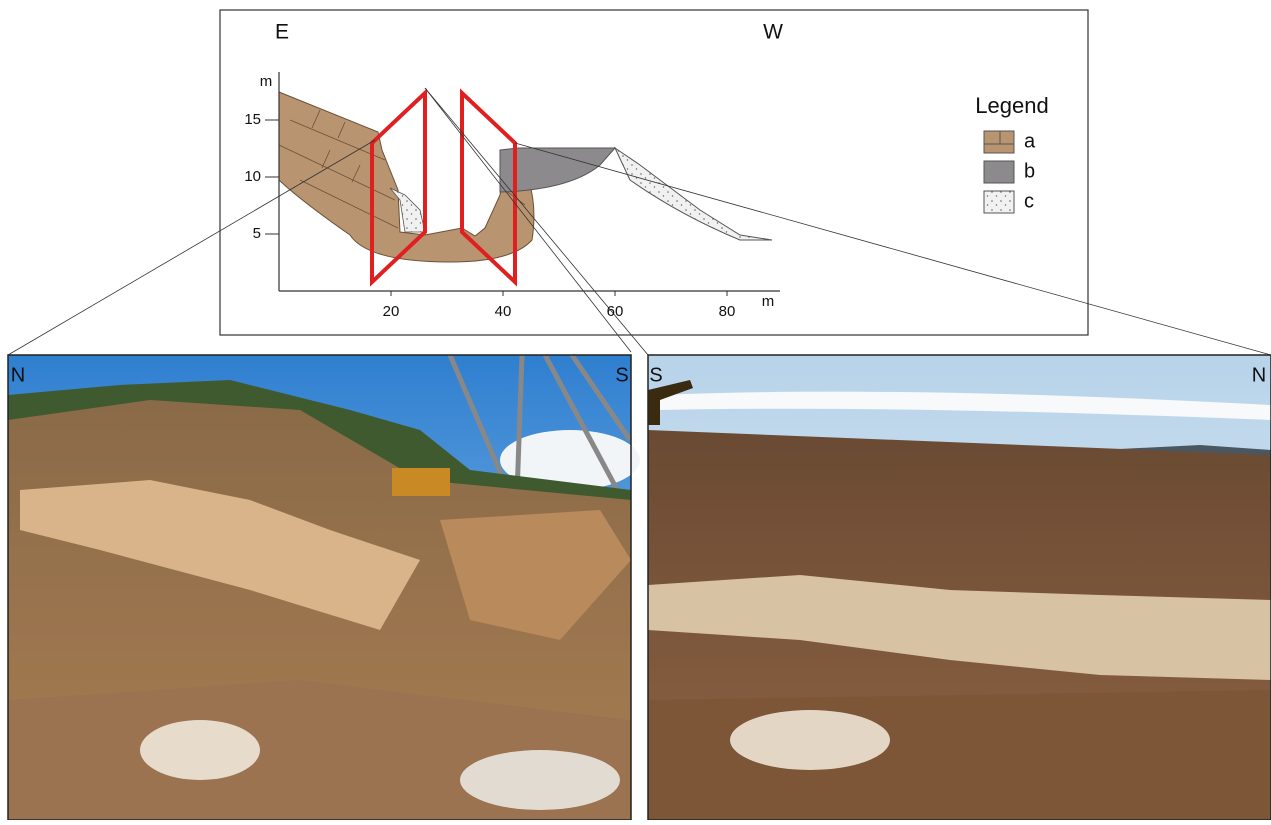  Describe the element at coordinates (266, 81) in the screenshot. I see `y-unit: m` at that location.